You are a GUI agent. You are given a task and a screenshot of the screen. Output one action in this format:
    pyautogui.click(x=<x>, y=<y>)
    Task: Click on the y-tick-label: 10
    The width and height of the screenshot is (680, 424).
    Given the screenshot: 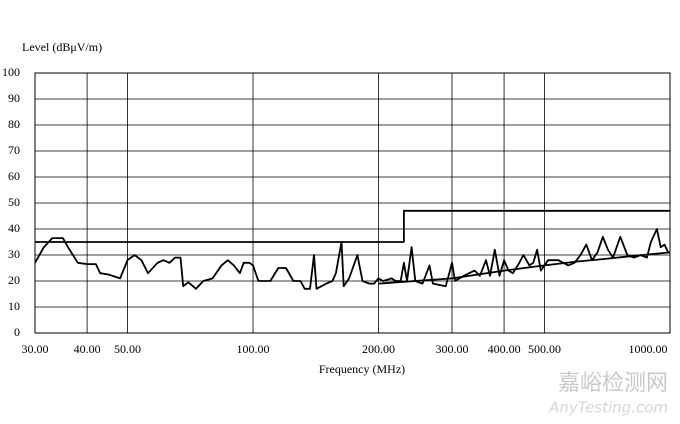 What is the action you would take?
    pyautogui.click(x=14, y=306)
    